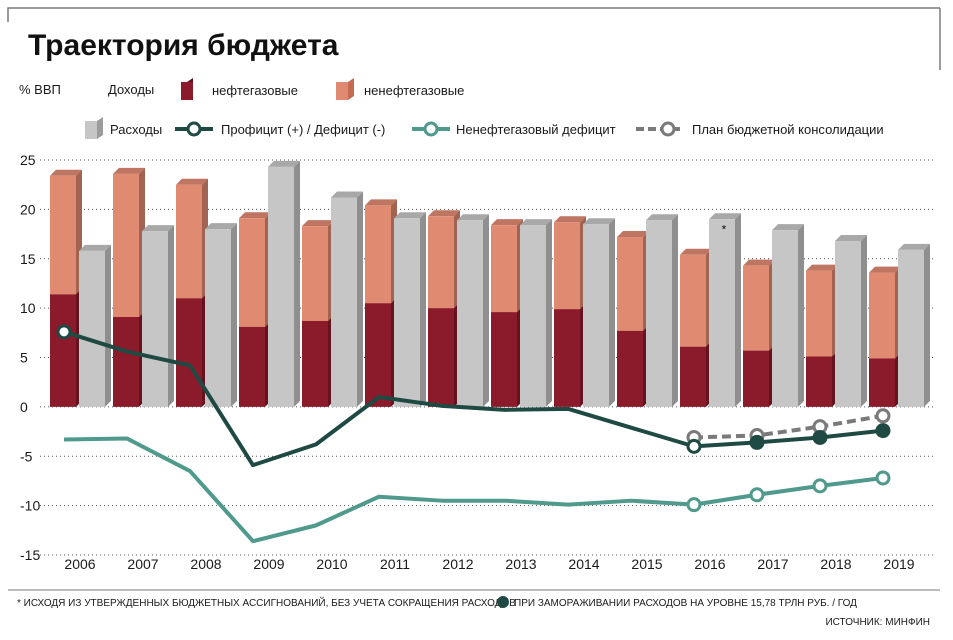 The image size is (953, 640). Describe the element at coordinates (788, 129) in the screenshot. I see `legend-plan-label: План бюджетной консолидации` at that location.